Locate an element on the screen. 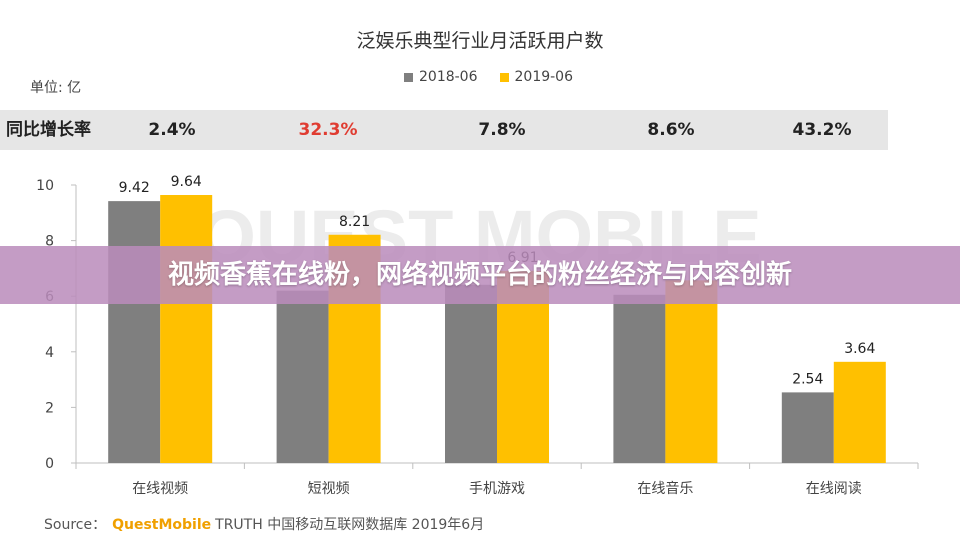 Image resolution: width=960 pixels, height=548 pixels. unit-label: 单位: 亿 is located at coordinates (56, 88).